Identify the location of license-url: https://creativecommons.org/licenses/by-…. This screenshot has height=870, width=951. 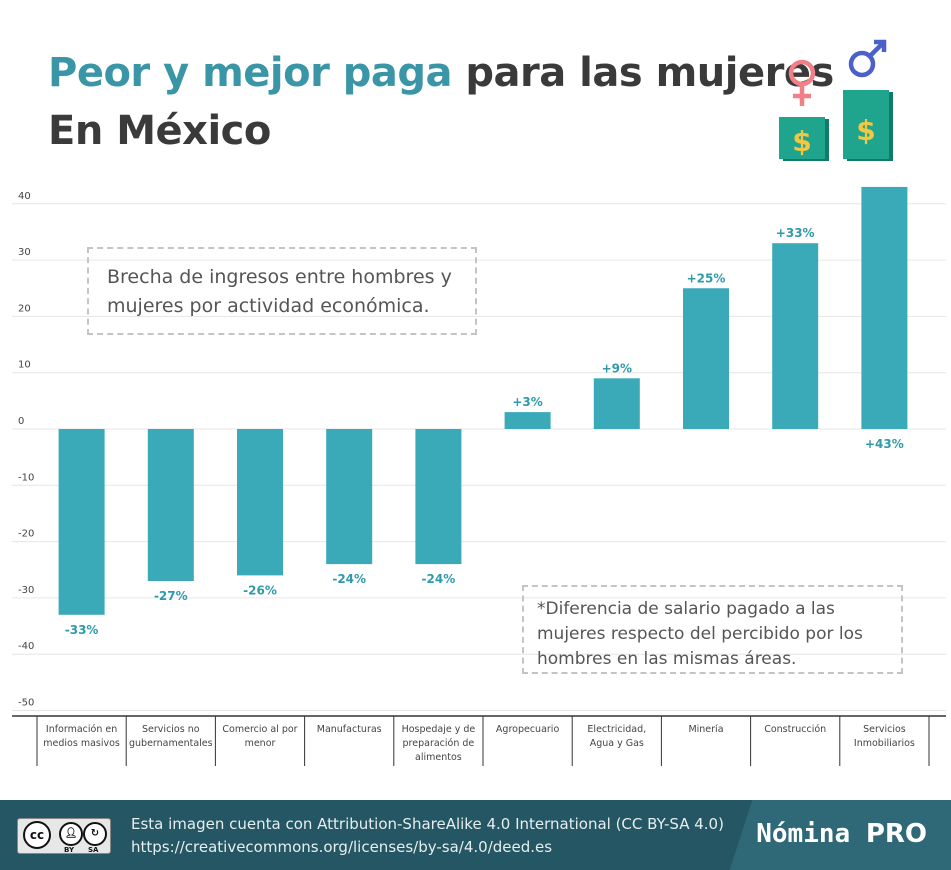
(342, 847).